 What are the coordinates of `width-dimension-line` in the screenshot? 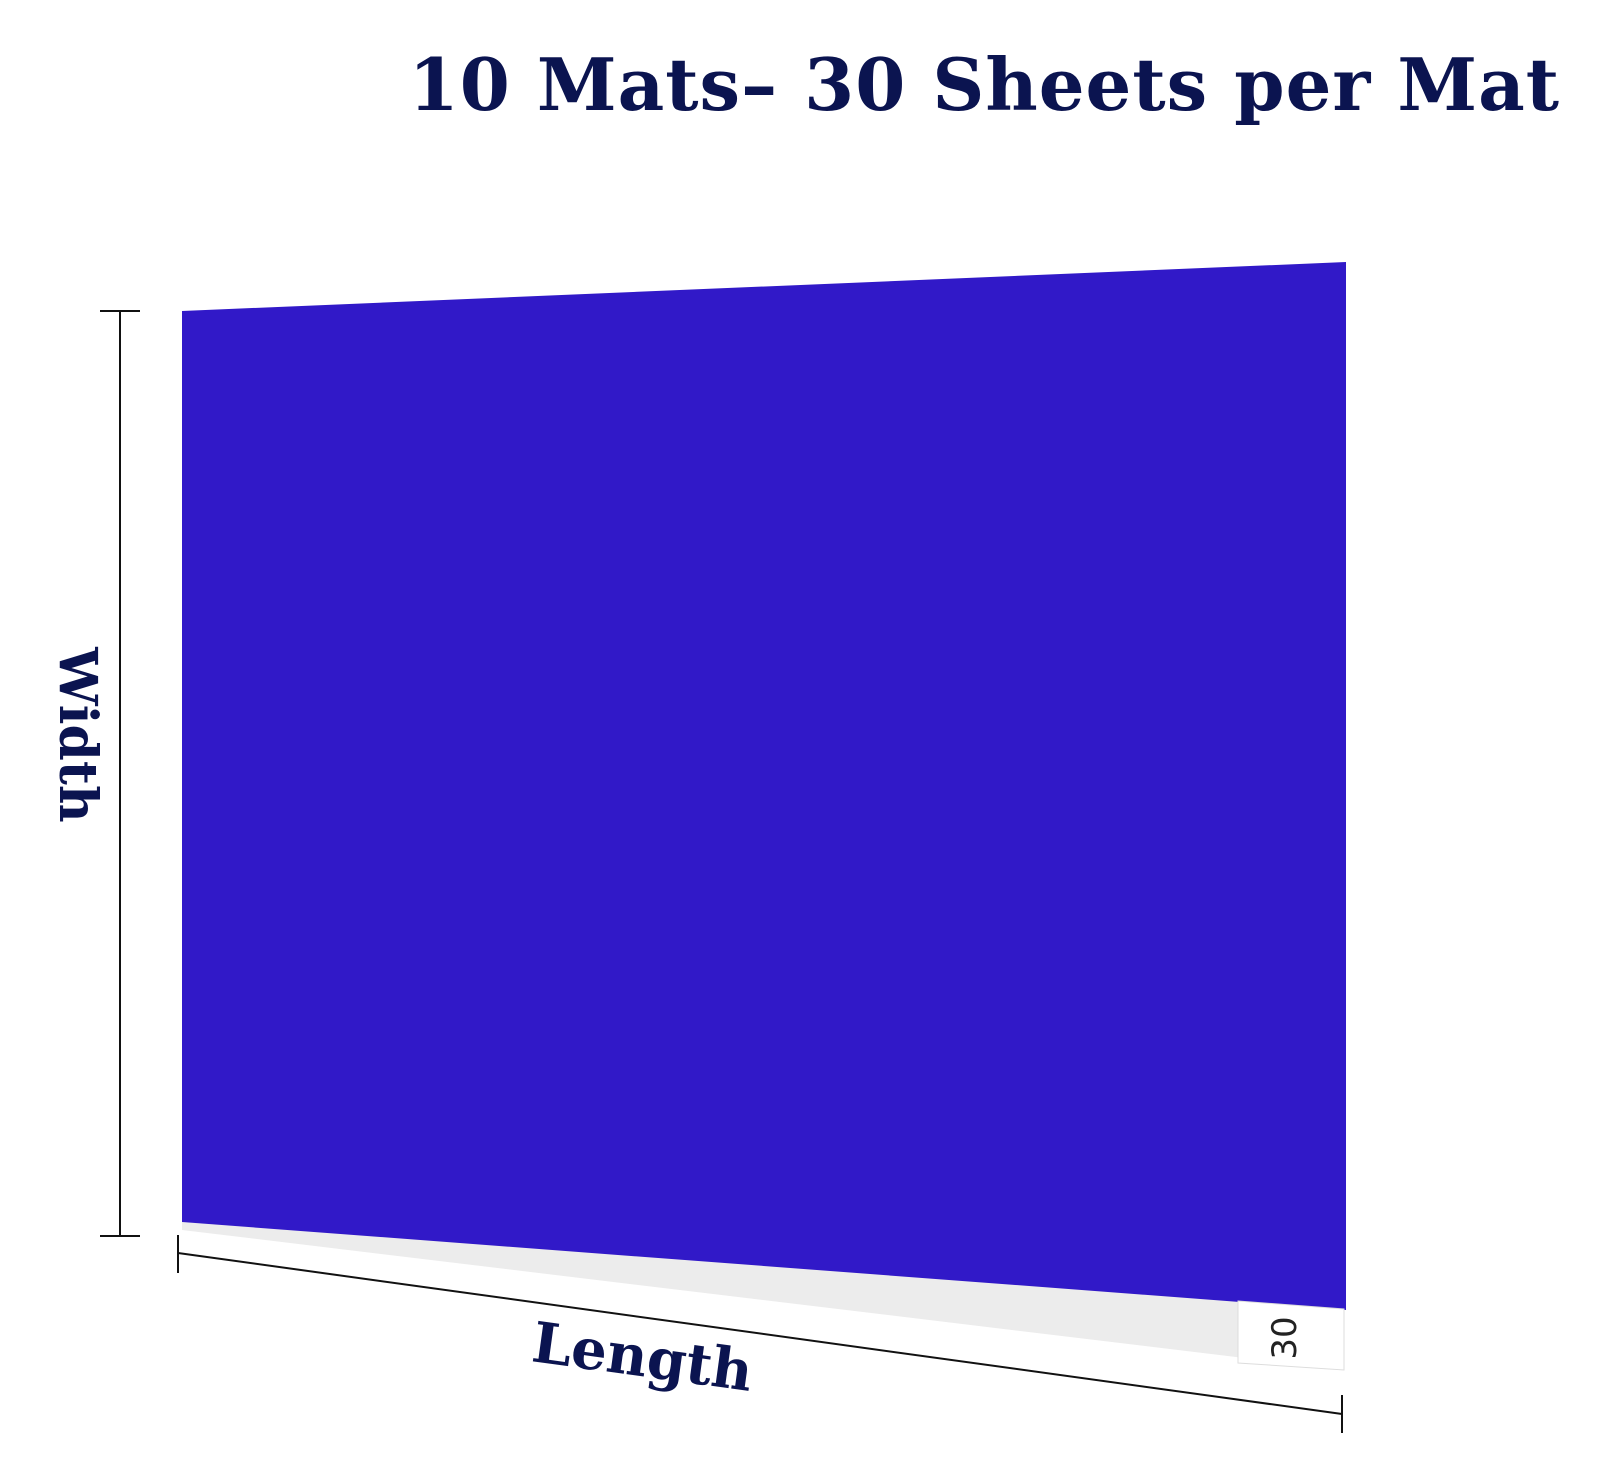 It's located at (120, 773).